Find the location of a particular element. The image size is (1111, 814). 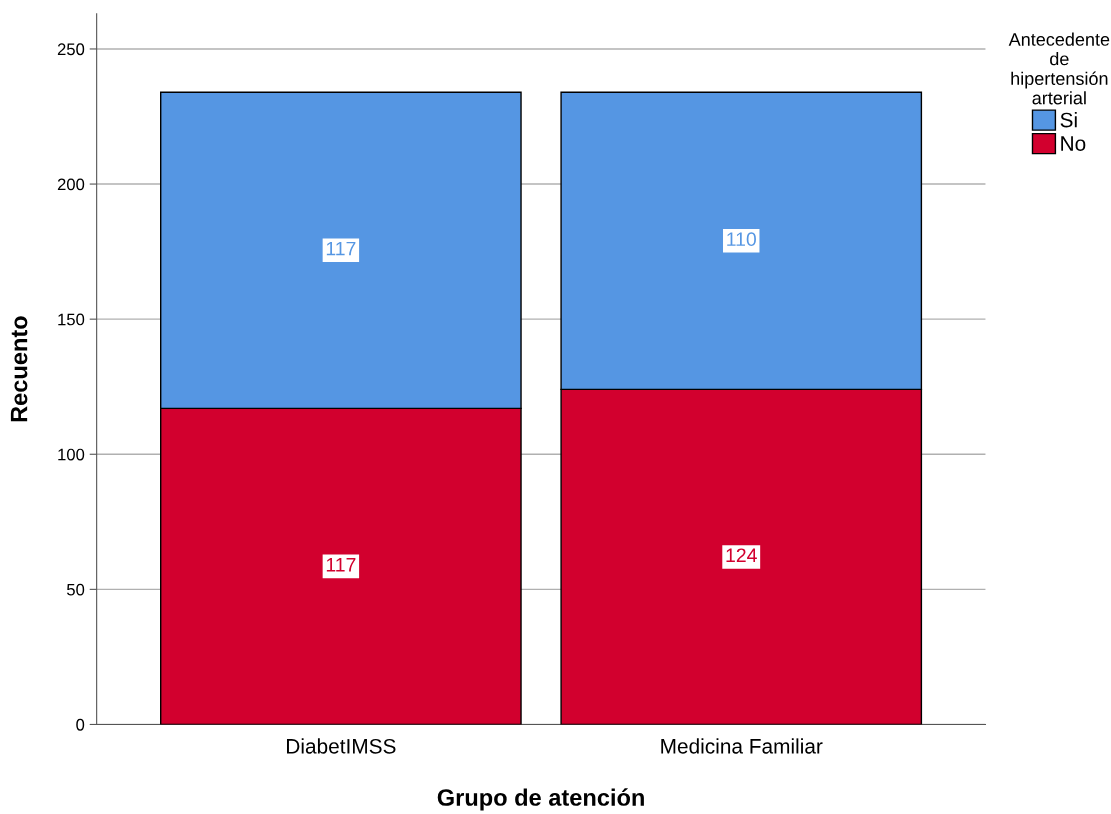

data-label: 124 is located at coordinates (741, 555).